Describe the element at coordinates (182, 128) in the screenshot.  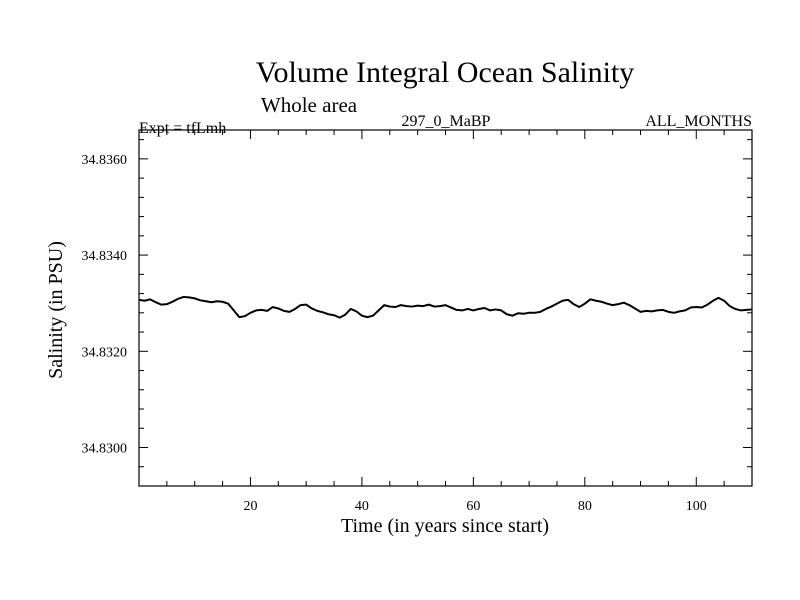
I see `experiment-label: Expt = tfLmh` at that location.